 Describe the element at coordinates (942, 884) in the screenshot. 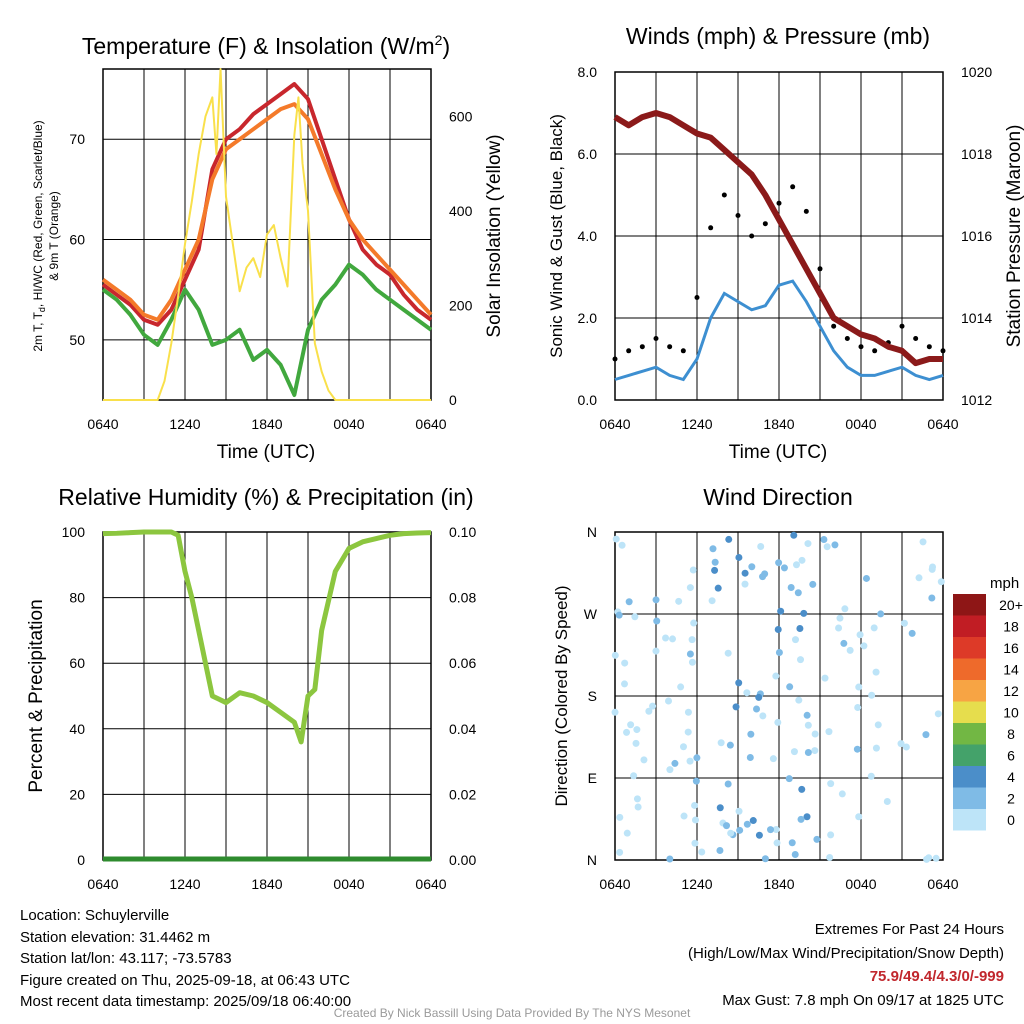

I see `direction-xtick-label: 0640` at that location.